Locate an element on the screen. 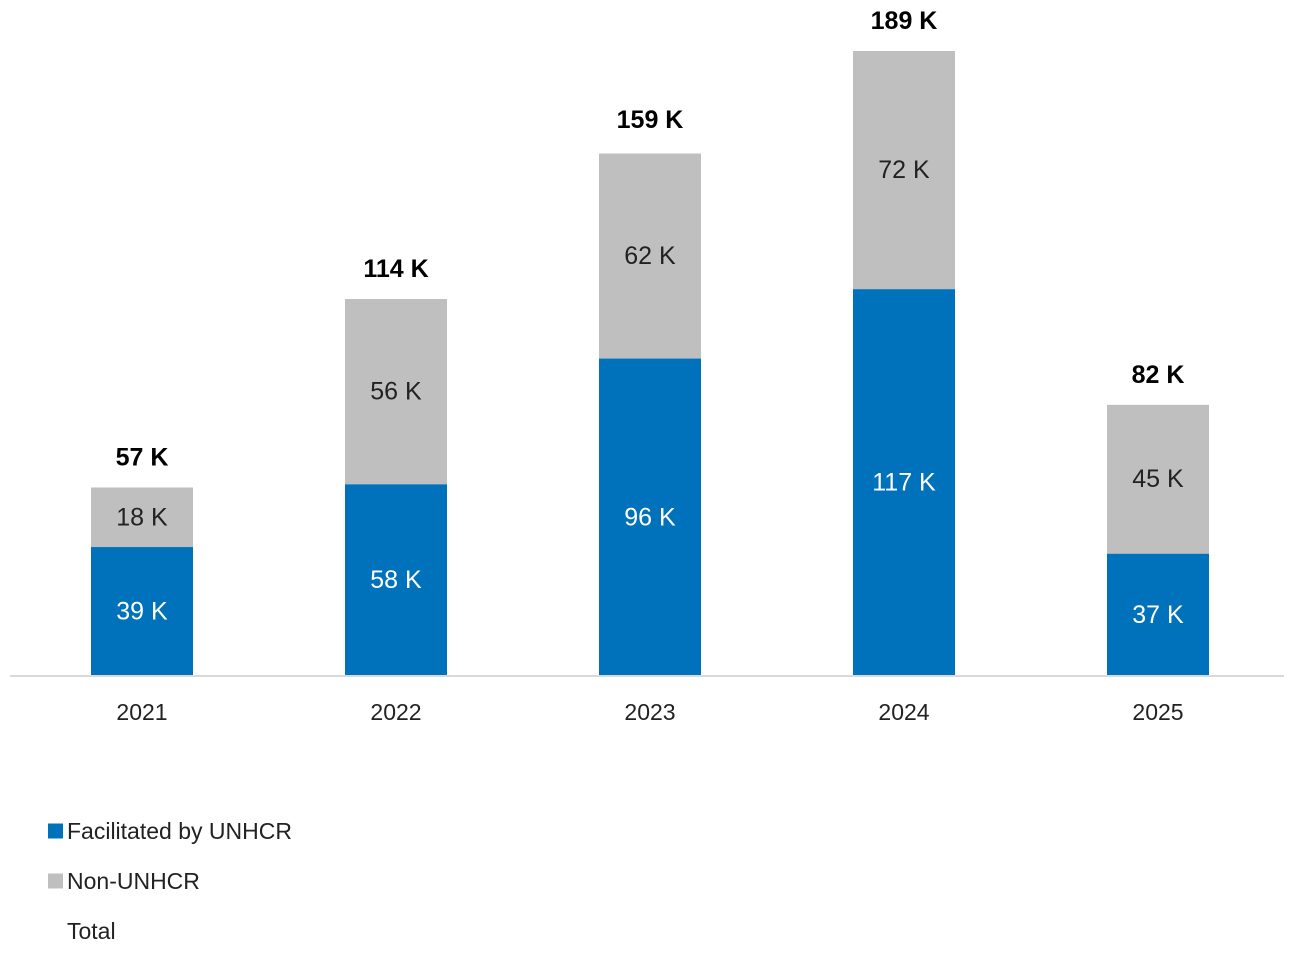  bar-segment-2022-non-unhcr is located at coordinates (396, 392).